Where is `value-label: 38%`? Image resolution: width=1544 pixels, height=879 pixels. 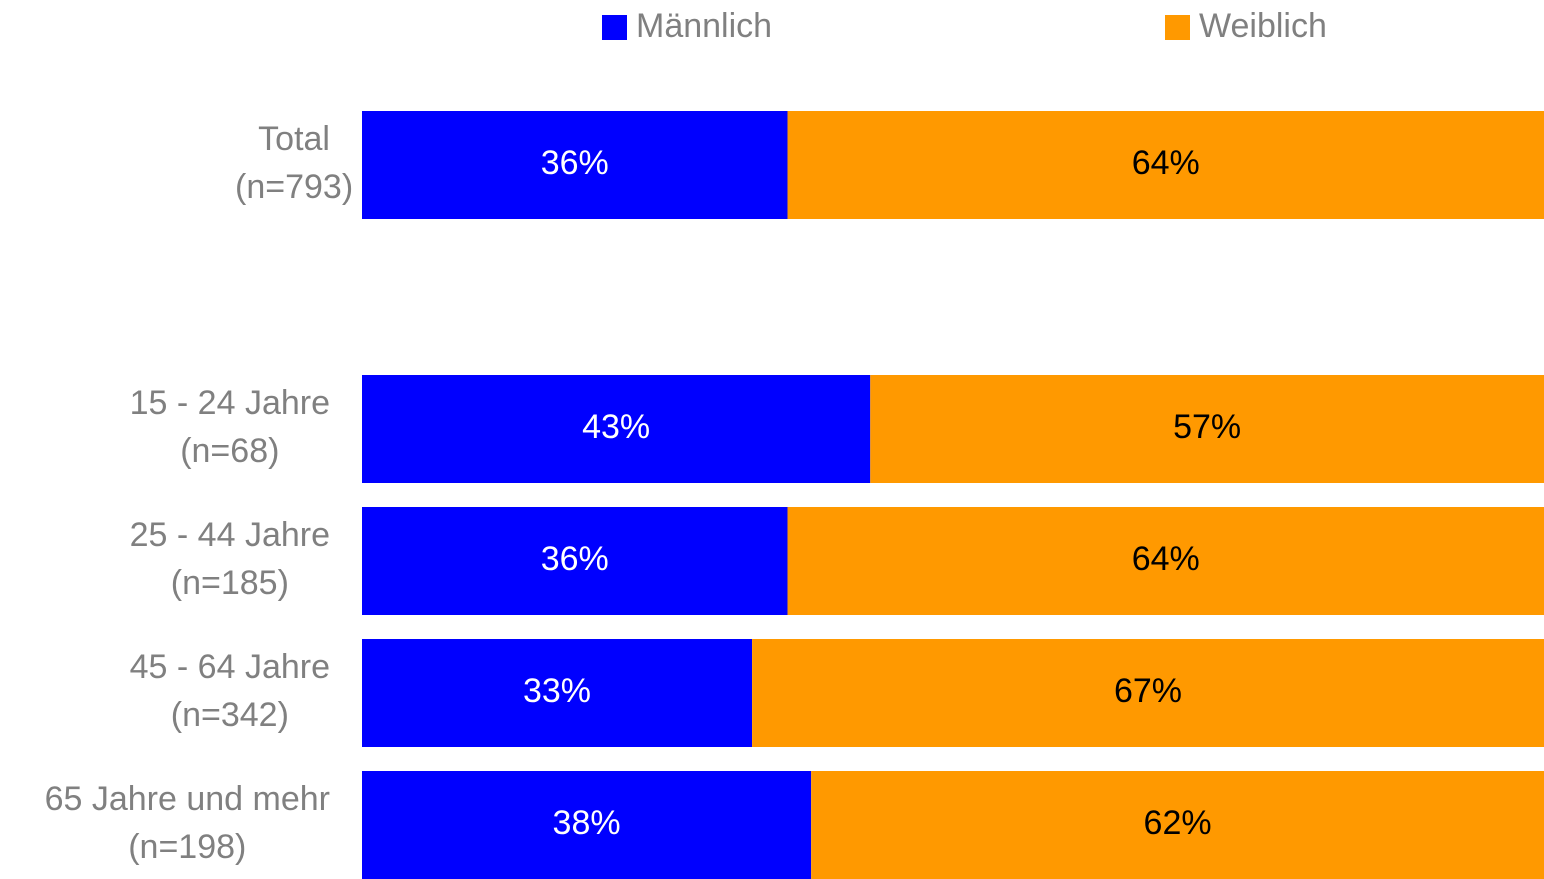 value-label: 38% is located at coordinates (587, 823).